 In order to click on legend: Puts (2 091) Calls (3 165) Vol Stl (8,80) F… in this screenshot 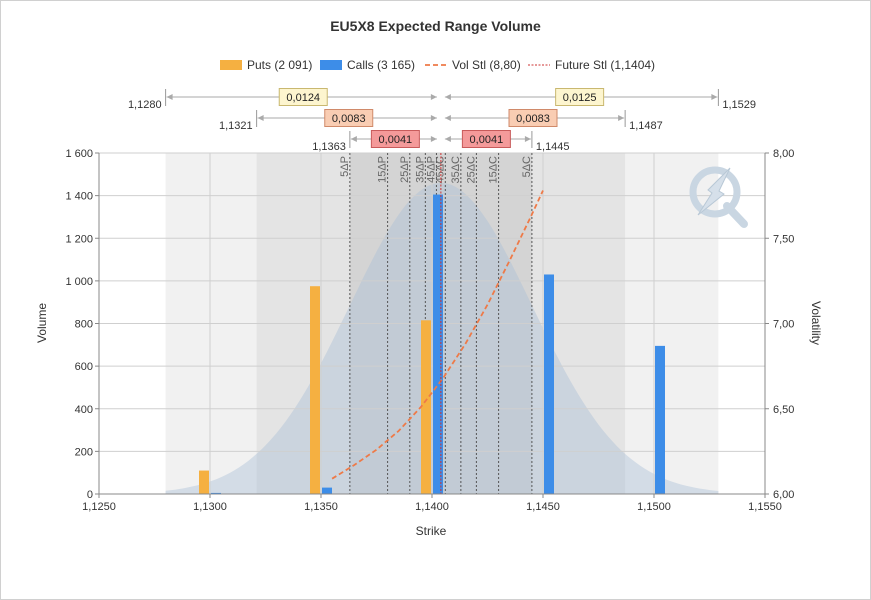, I will do `click(437, 65)`.